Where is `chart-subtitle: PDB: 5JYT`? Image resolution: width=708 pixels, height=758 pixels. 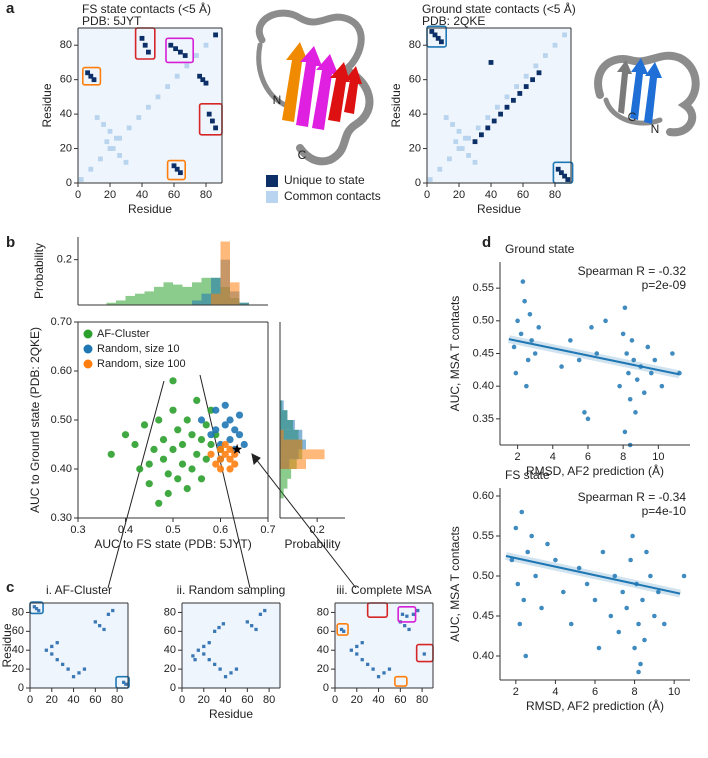 chart-subtitle: PDB: 5JYT is located at coordinates (112, 21).